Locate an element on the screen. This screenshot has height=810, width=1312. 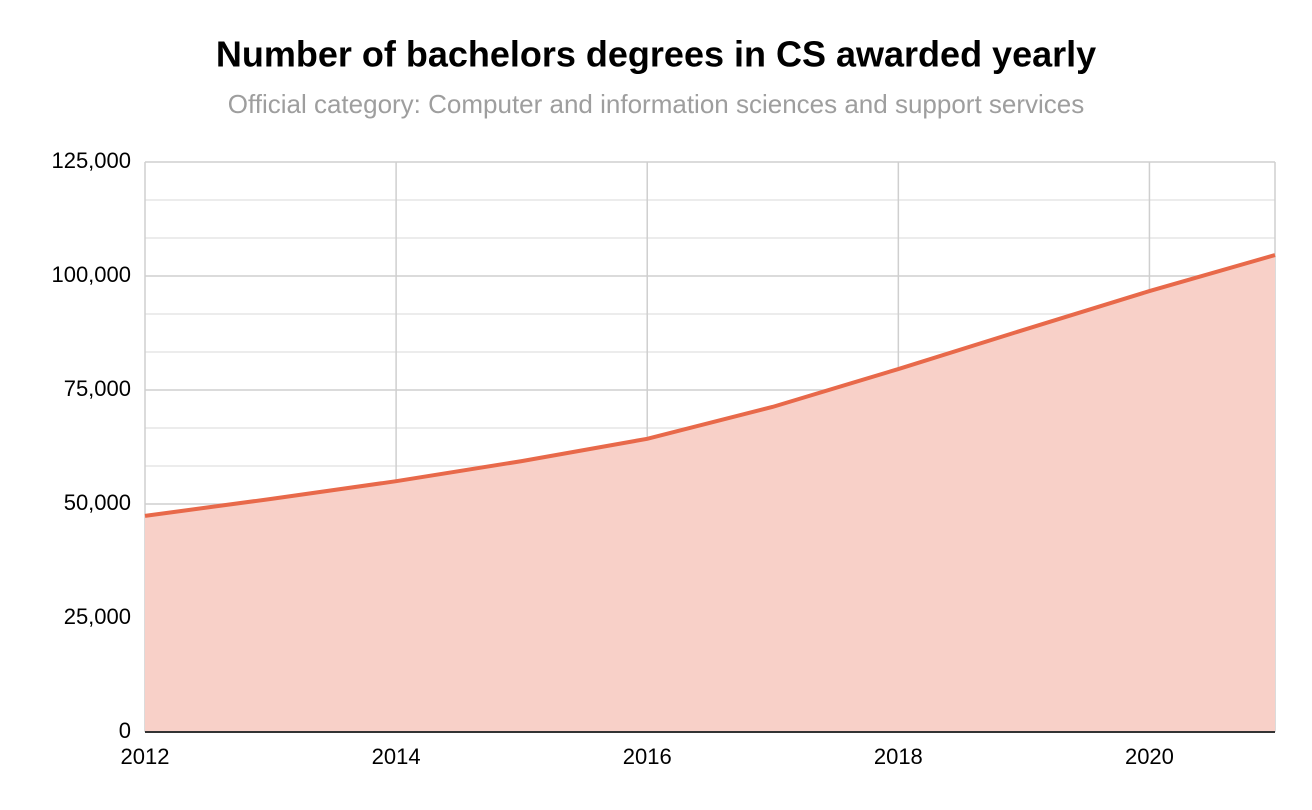
x-tick-label: 2018 is located at coordinates (898, 756).